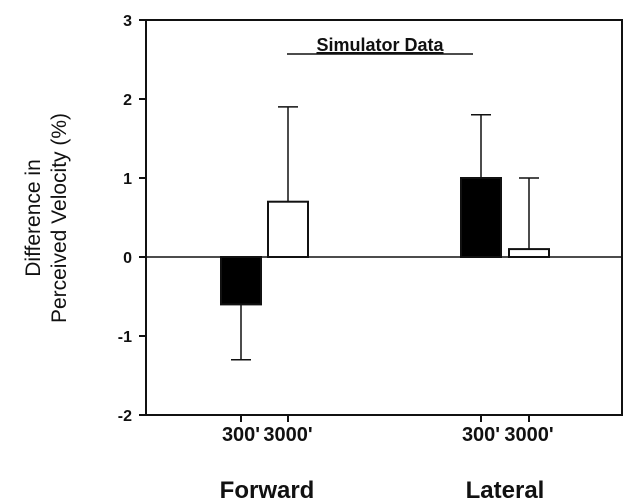  What do you see at coordinates (267, 489) in the screenshot?
I see `group-label-forward: Forward` at bounding box center [267, 489].